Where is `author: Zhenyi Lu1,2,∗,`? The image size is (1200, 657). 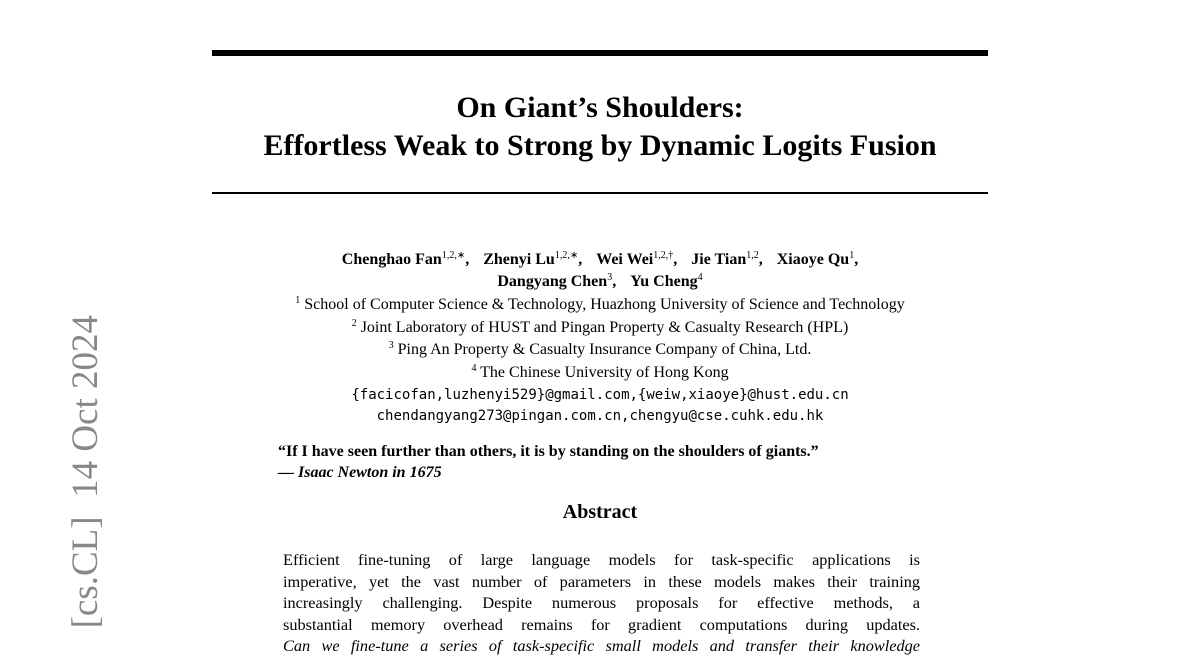
author: Zhenyi Lu1,2,∗, is located at coordinates (533, 259).